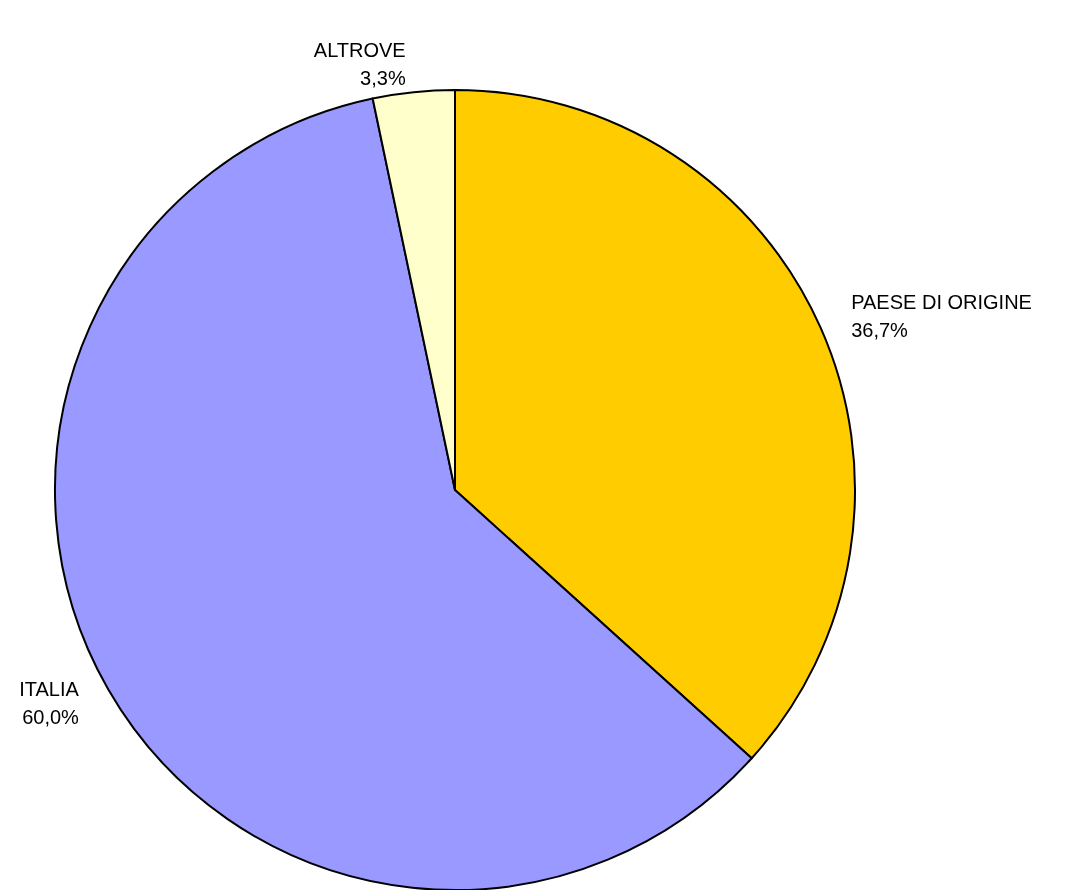 This screenshot has width=1084, height=890. Describe the element at coordinates (359, 50) in the screenshot. I see `slice-label: ALTROVE` at that location.